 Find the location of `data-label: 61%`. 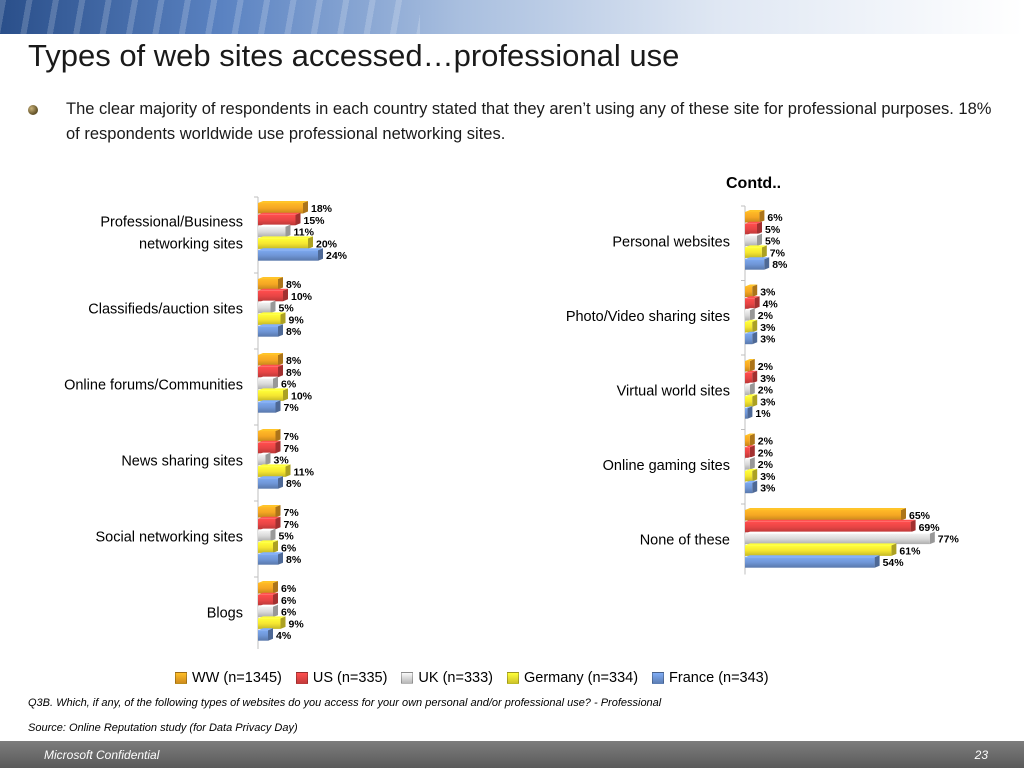

data-label: 61% is located at coordinates (910, 551).